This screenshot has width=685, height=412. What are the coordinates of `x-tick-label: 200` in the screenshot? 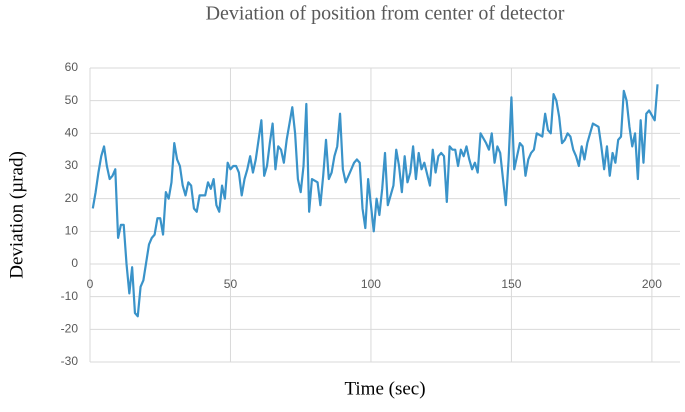 It's located at (652, 284).